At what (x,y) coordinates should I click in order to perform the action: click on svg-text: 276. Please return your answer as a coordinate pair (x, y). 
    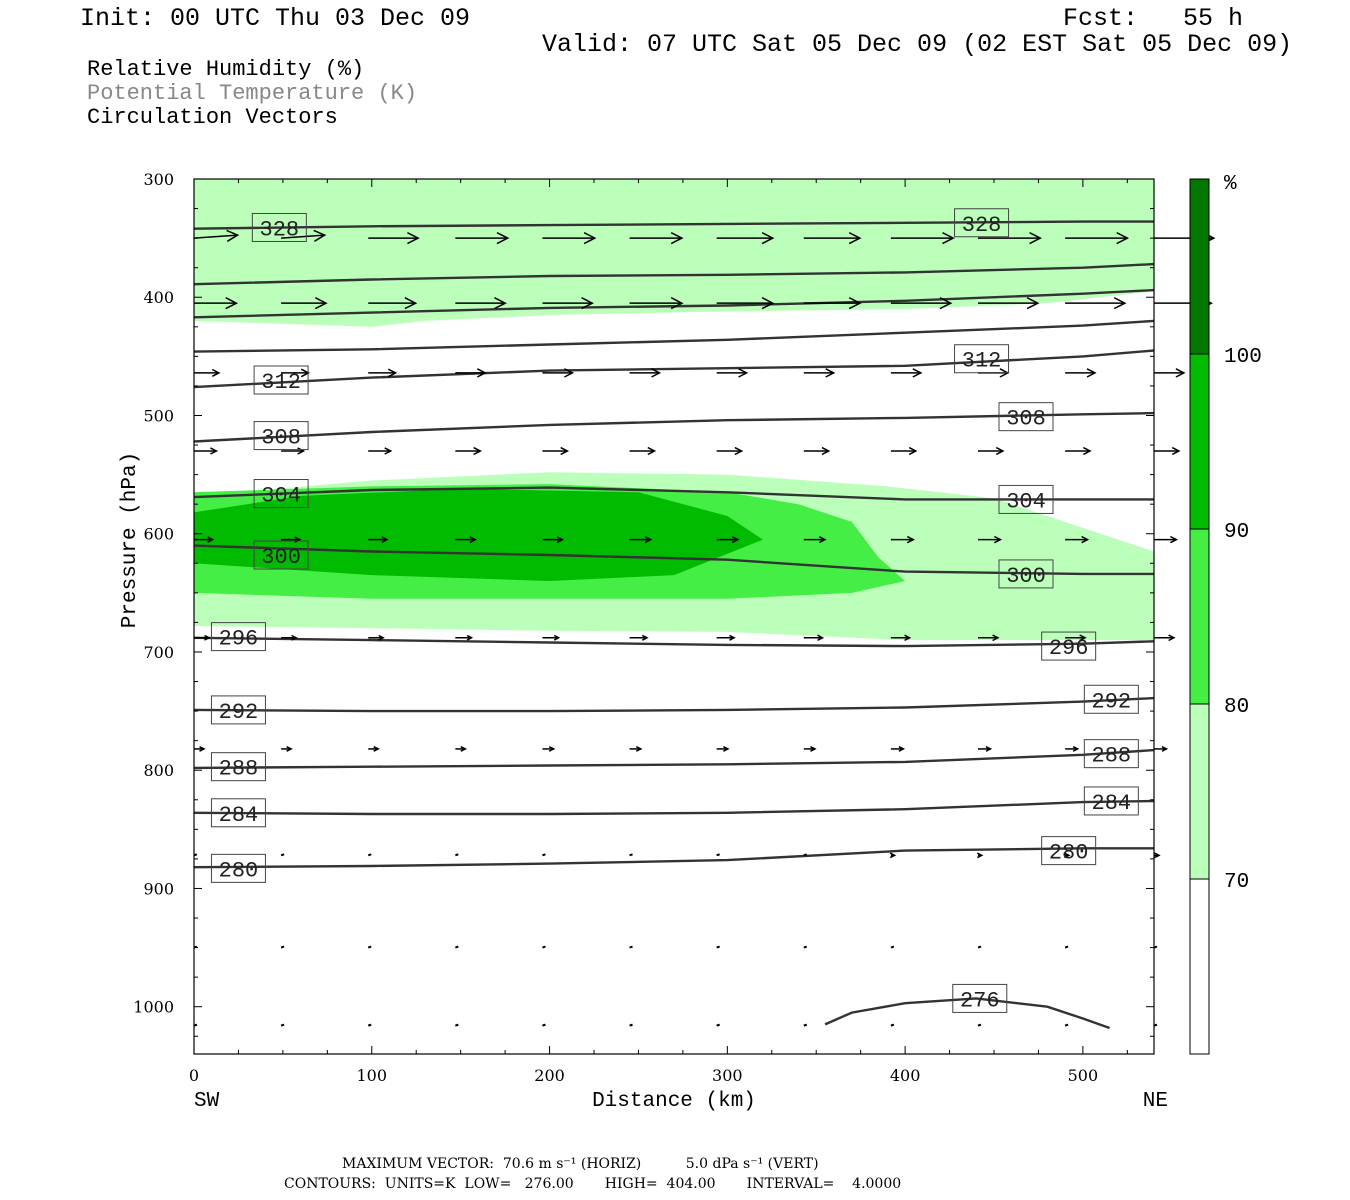
    Looking at the image, I should click on (980, 1000).